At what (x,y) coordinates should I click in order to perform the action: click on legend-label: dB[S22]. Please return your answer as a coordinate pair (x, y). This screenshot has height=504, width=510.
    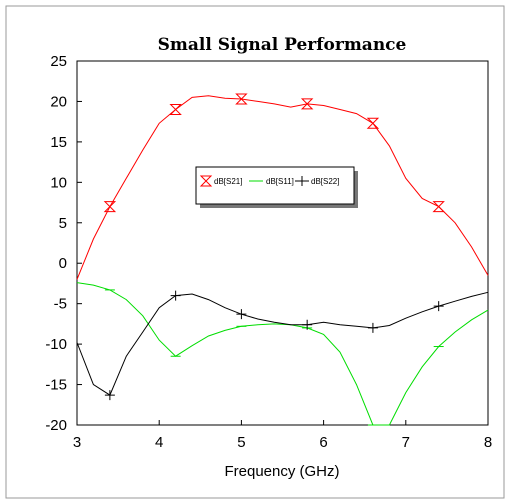
    Looking at the image, I should click on (325, 181).